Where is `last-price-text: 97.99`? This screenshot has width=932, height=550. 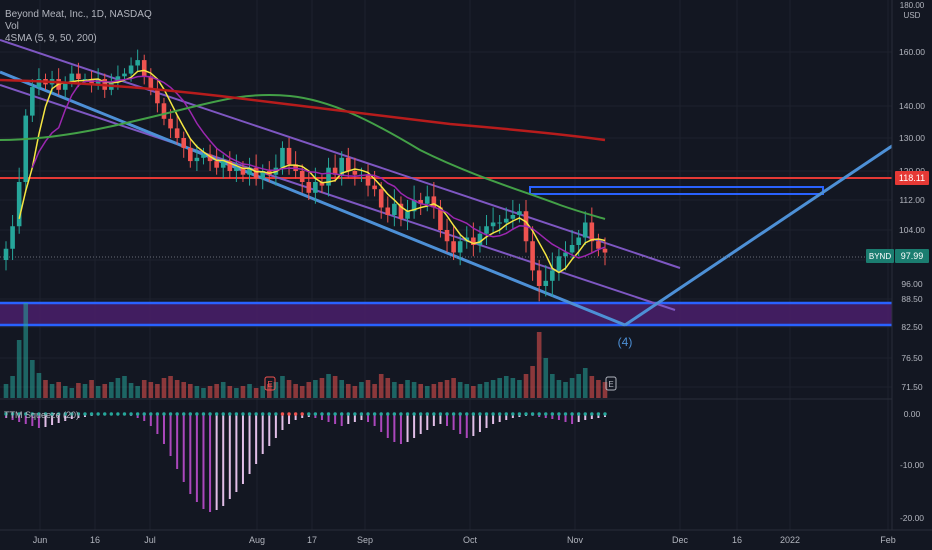 last-price-text: 97.99 is located at coordinates (912, 256).